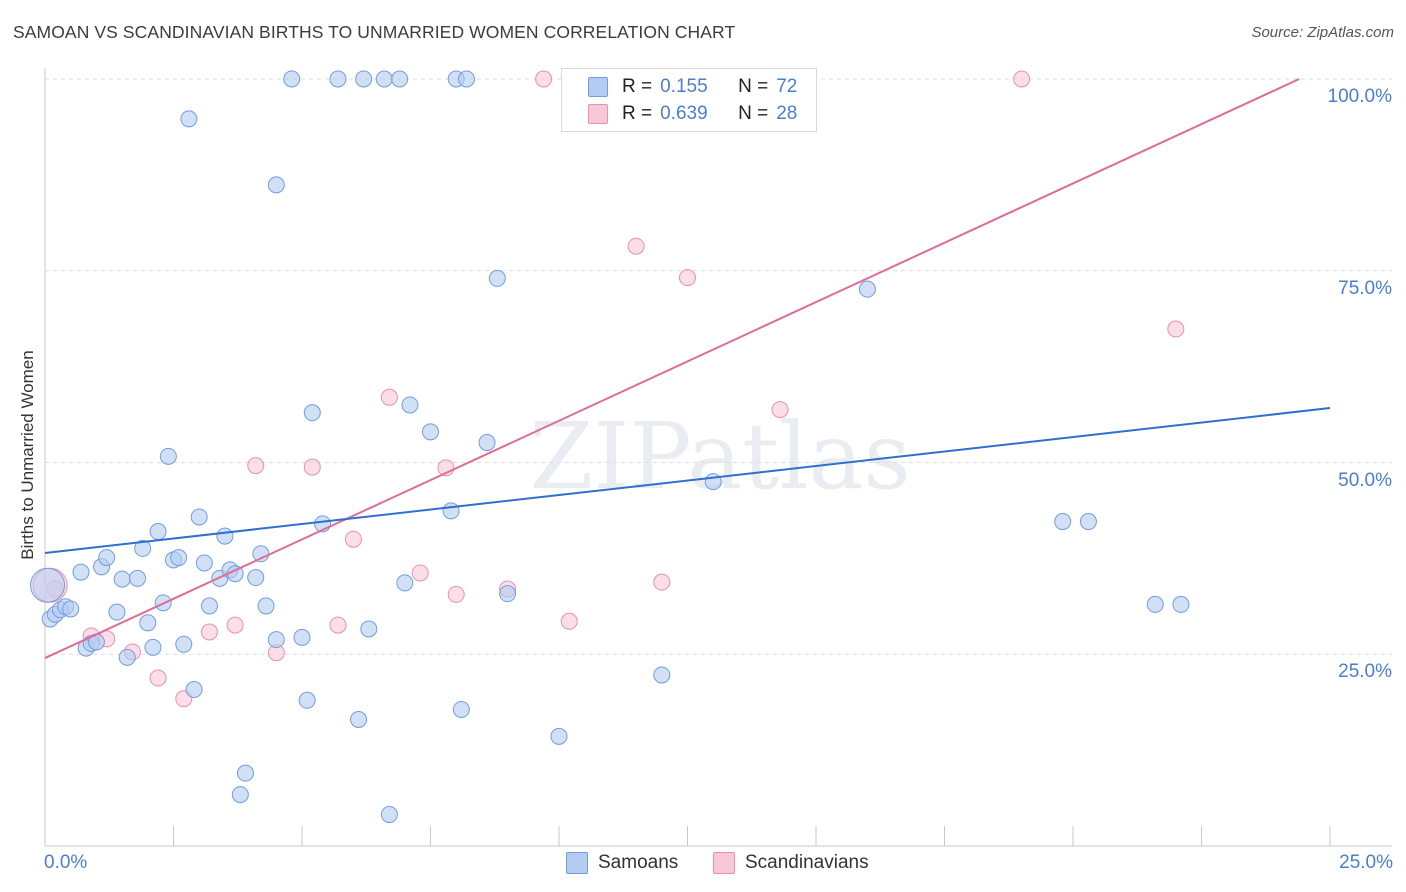 This screenshot has width=1406, height=892. I want to click on samoans-legend-label: Samoans, so click(638, 862).